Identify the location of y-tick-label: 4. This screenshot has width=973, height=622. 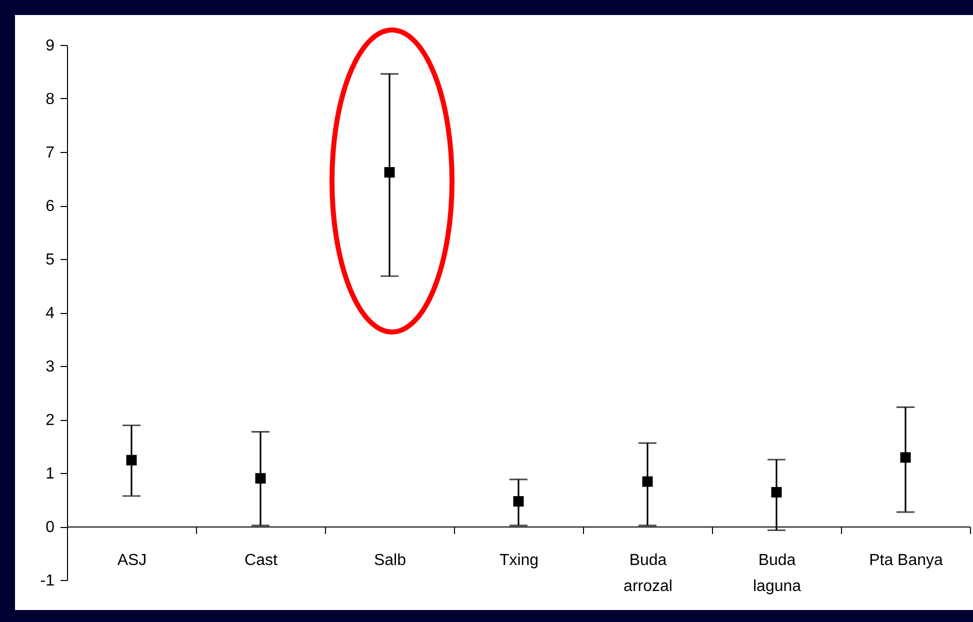
(50, 313).